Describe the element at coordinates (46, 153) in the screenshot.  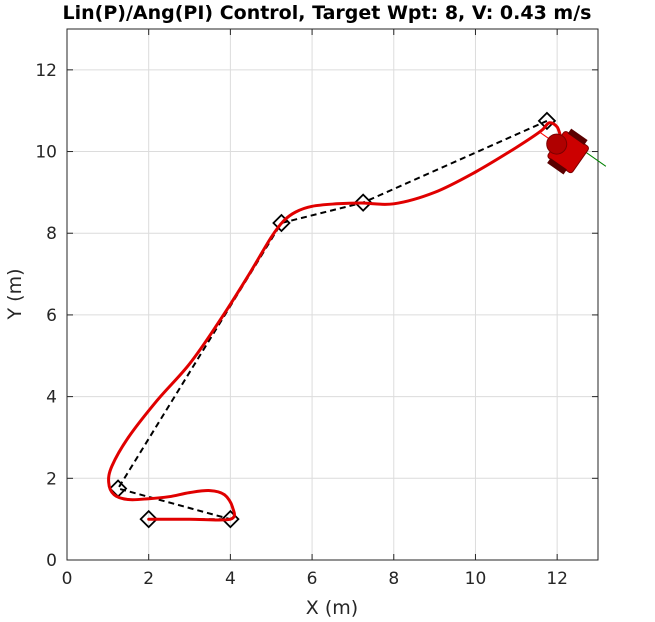
I see `y-tick-label: 10` at that location.